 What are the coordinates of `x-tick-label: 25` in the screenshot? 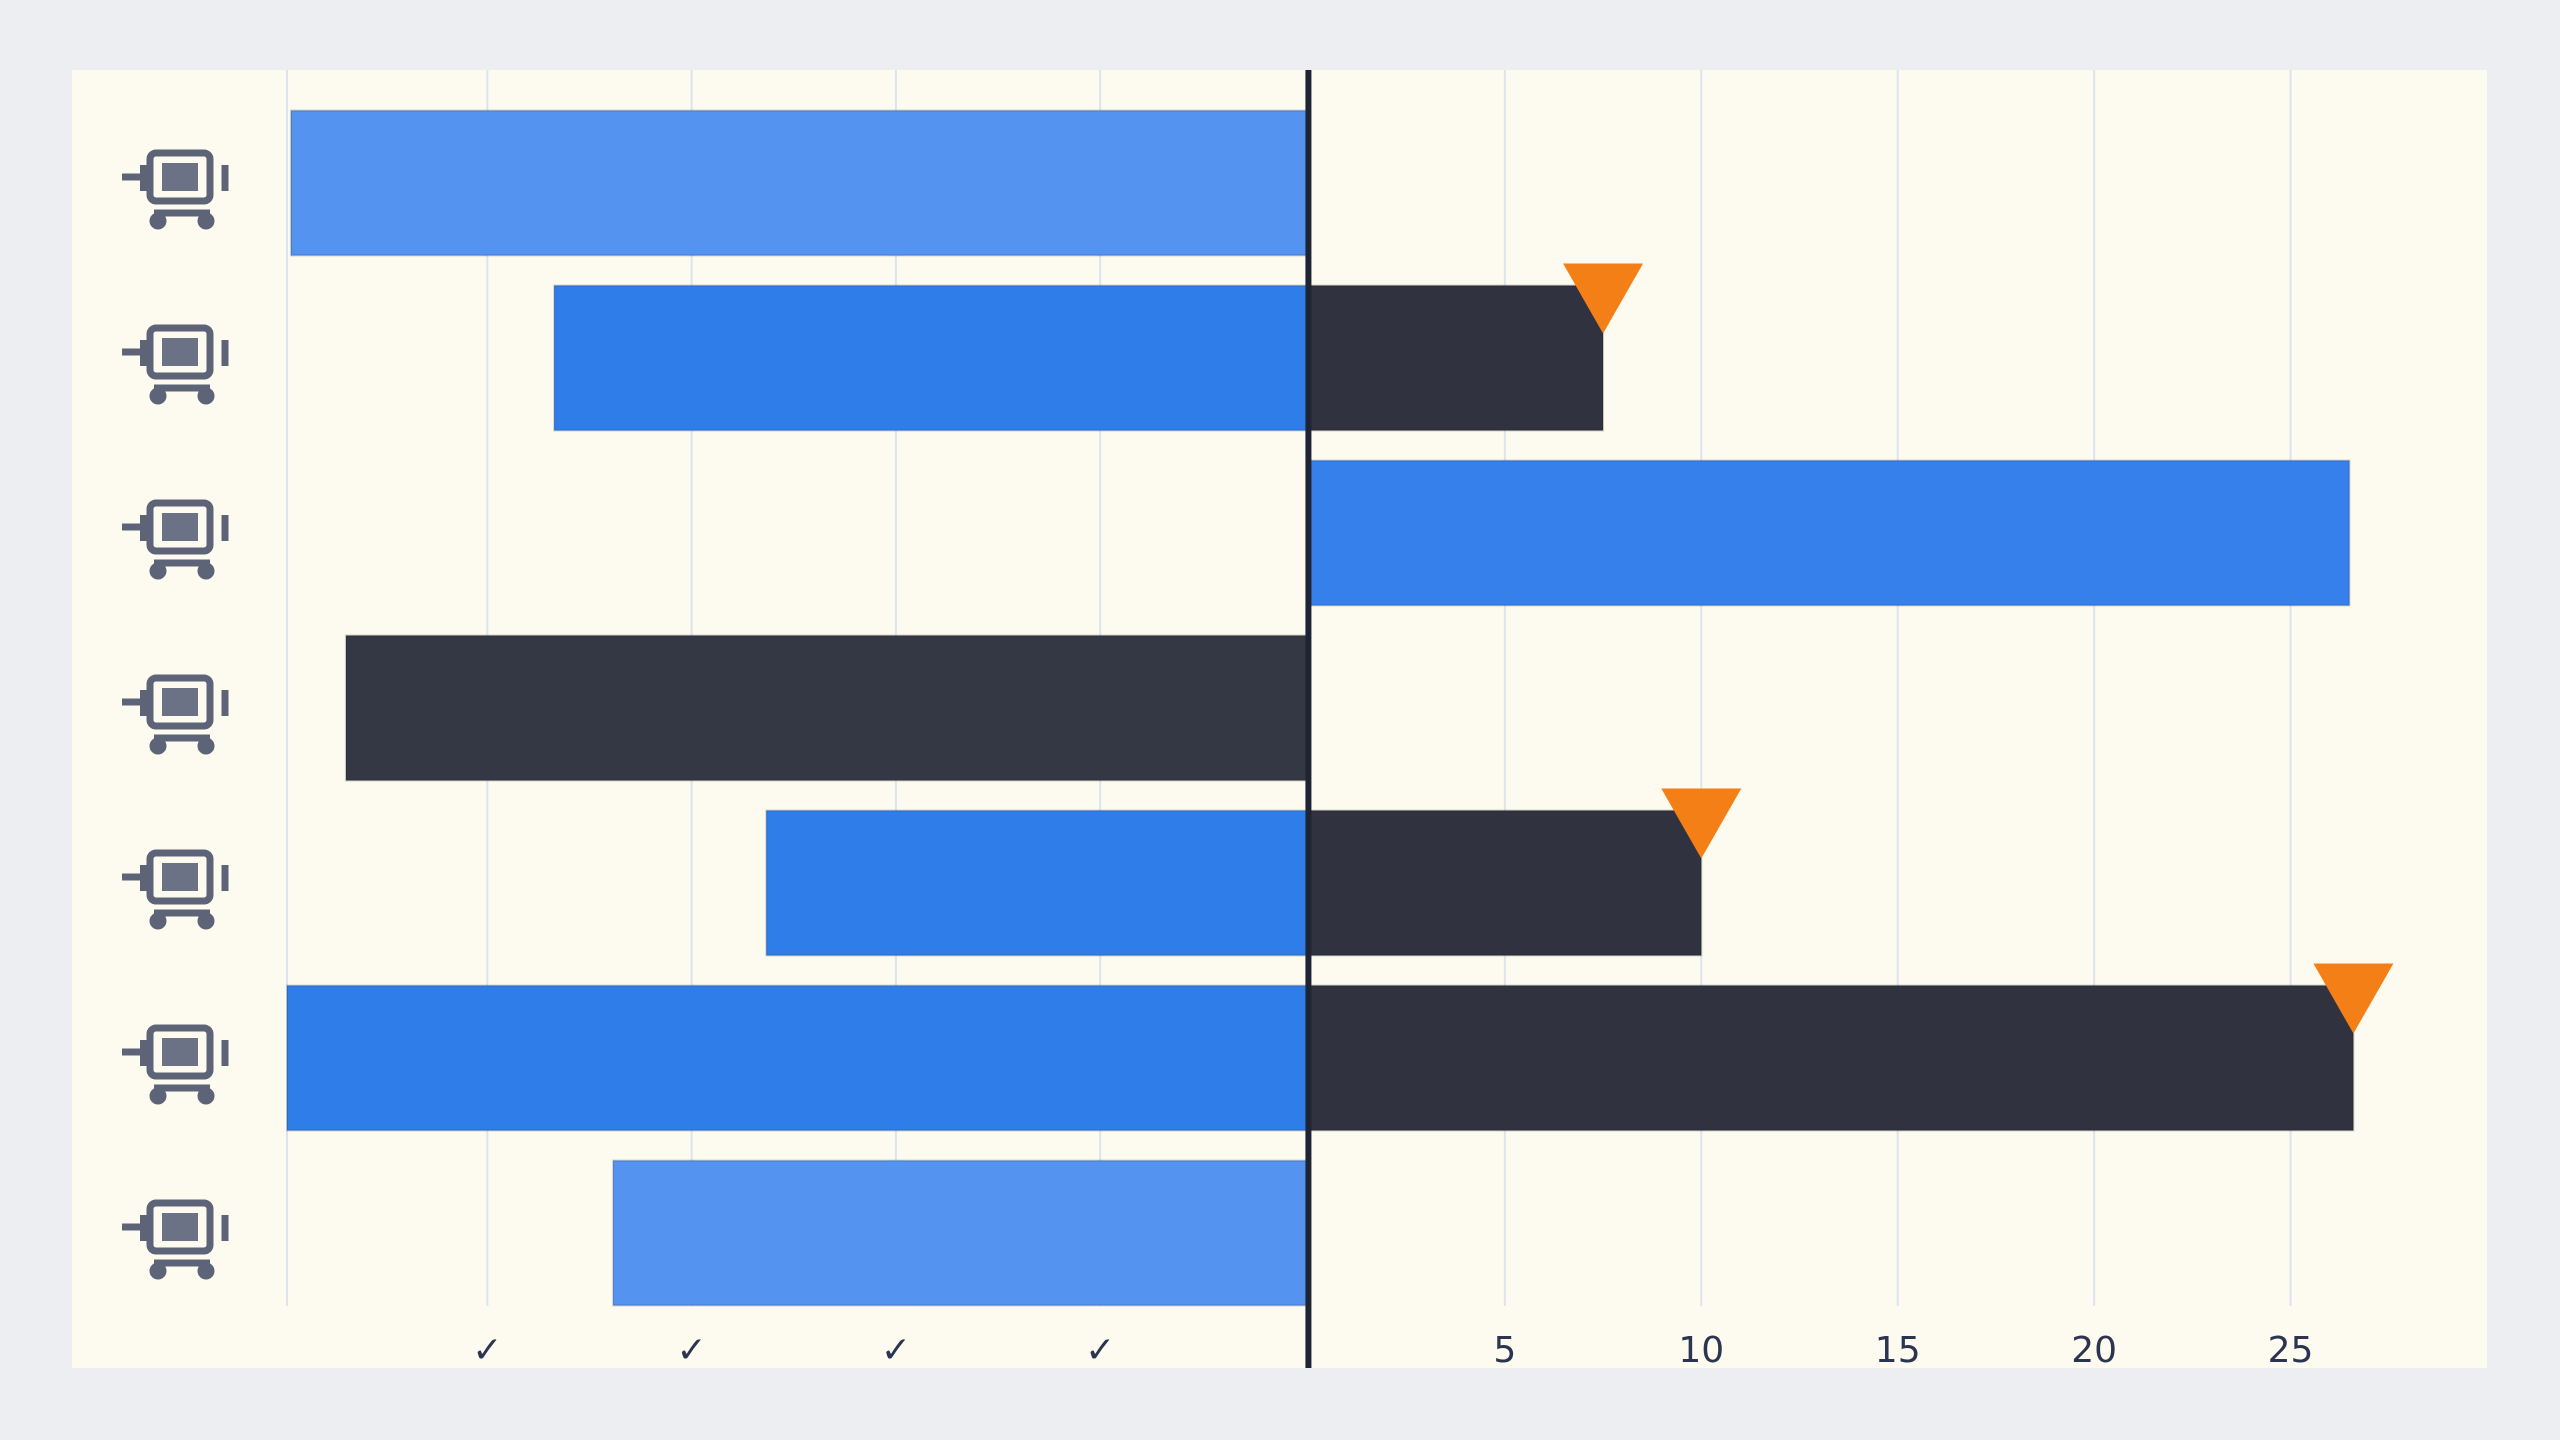 It's located at (2291, 1350).